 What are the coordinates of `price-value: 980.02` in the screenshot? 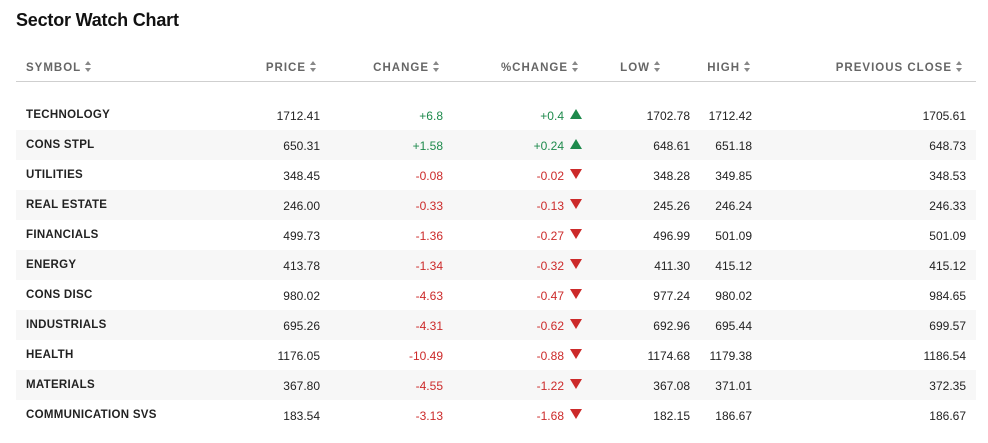 It's located at (301, 296).